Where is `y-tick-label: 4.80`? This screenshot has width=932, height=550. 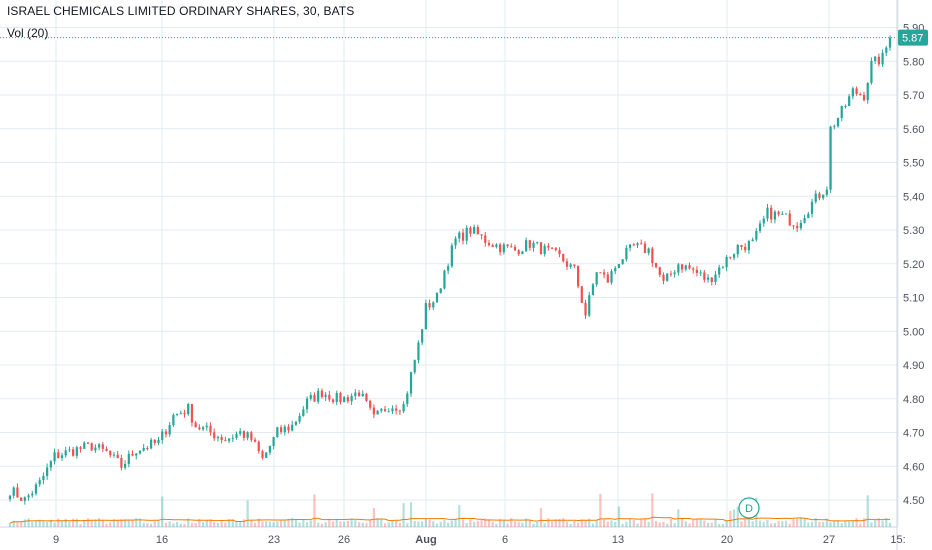
y-tick-label: 4.80 is located at coordinates (913, 400).